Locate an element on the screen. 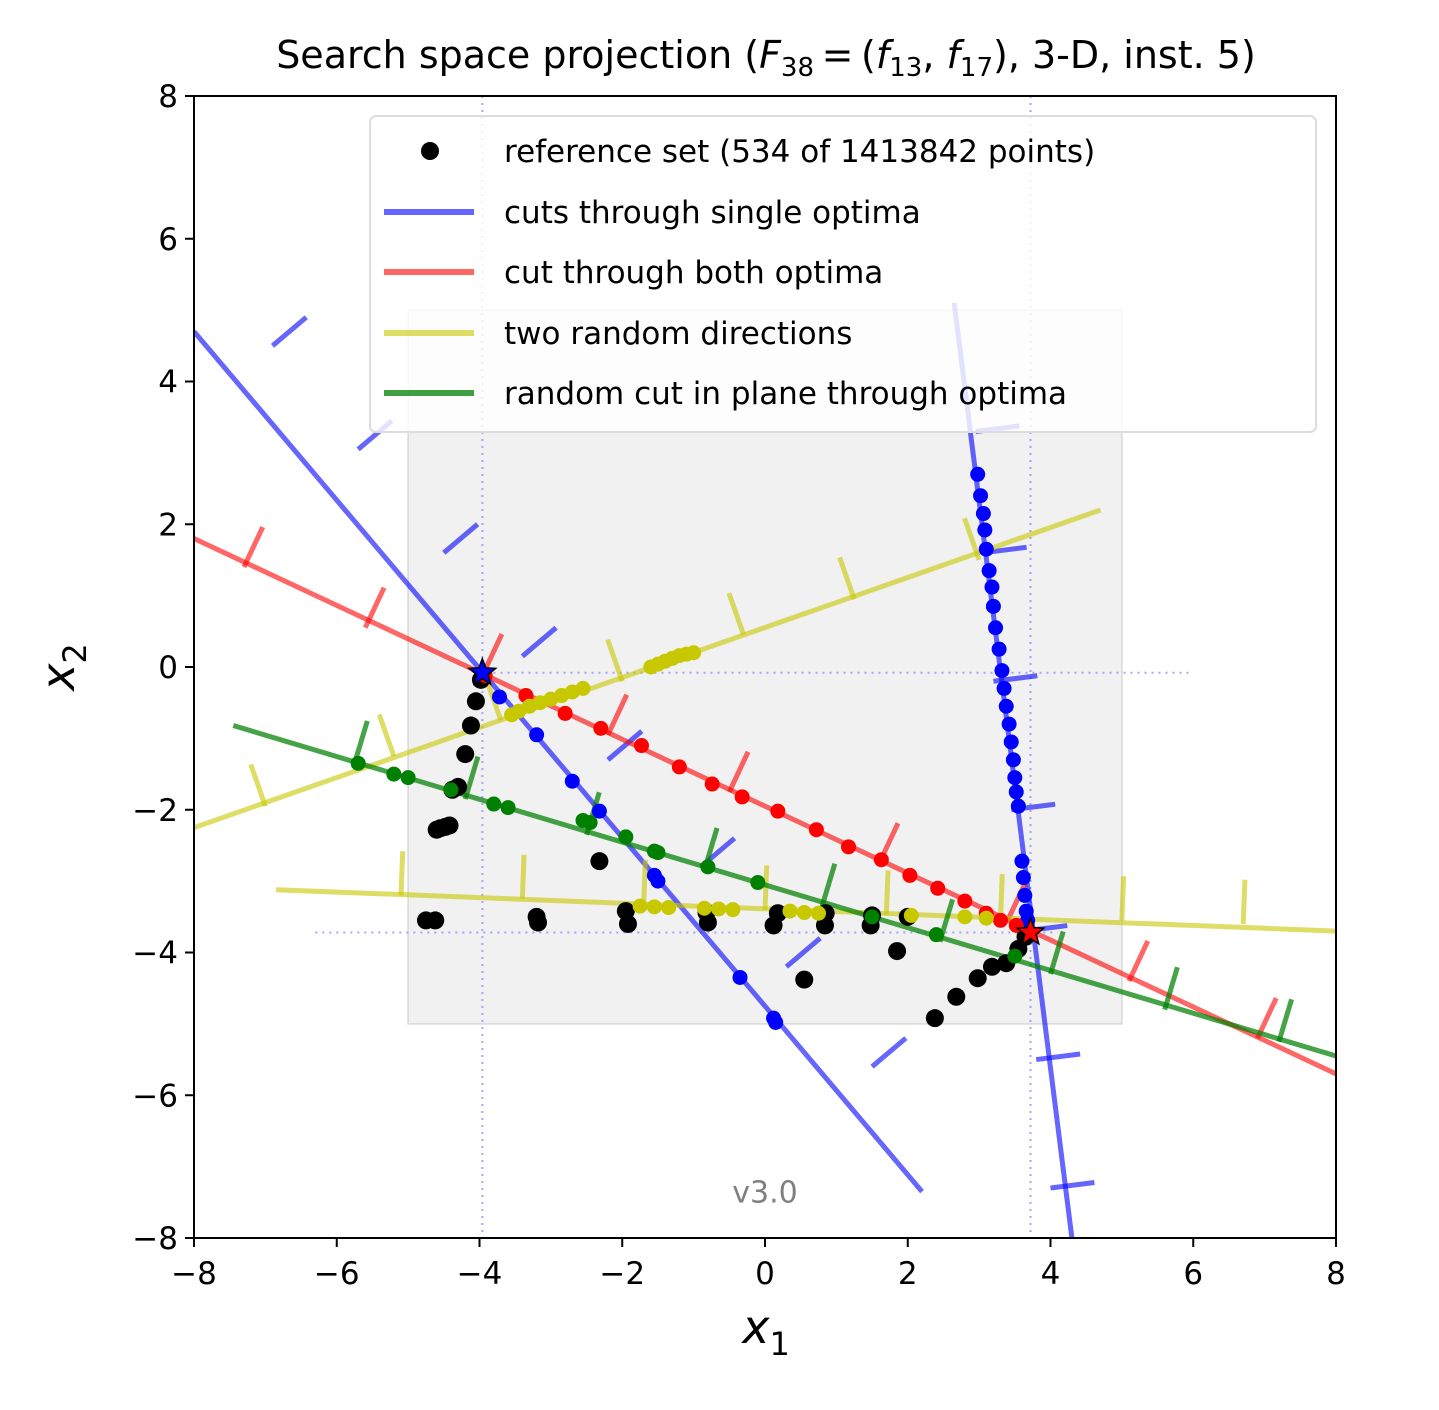 The image size is (1439, 1410). legend-label-random-plane-cut: random cut in plane through optima is located at coordinates (785, 394).